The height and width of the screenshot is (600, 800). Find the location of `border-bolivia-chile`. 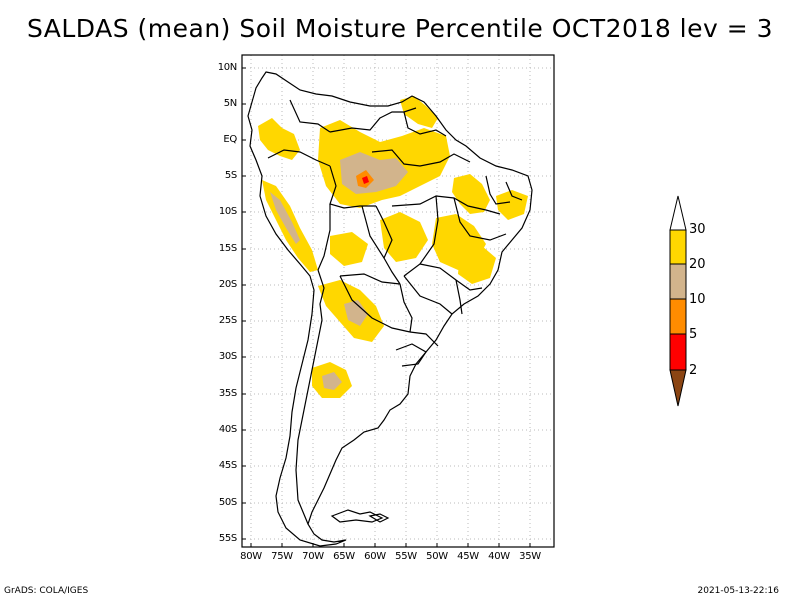

border-bolivia-chile is located at coordinates (321, 295).